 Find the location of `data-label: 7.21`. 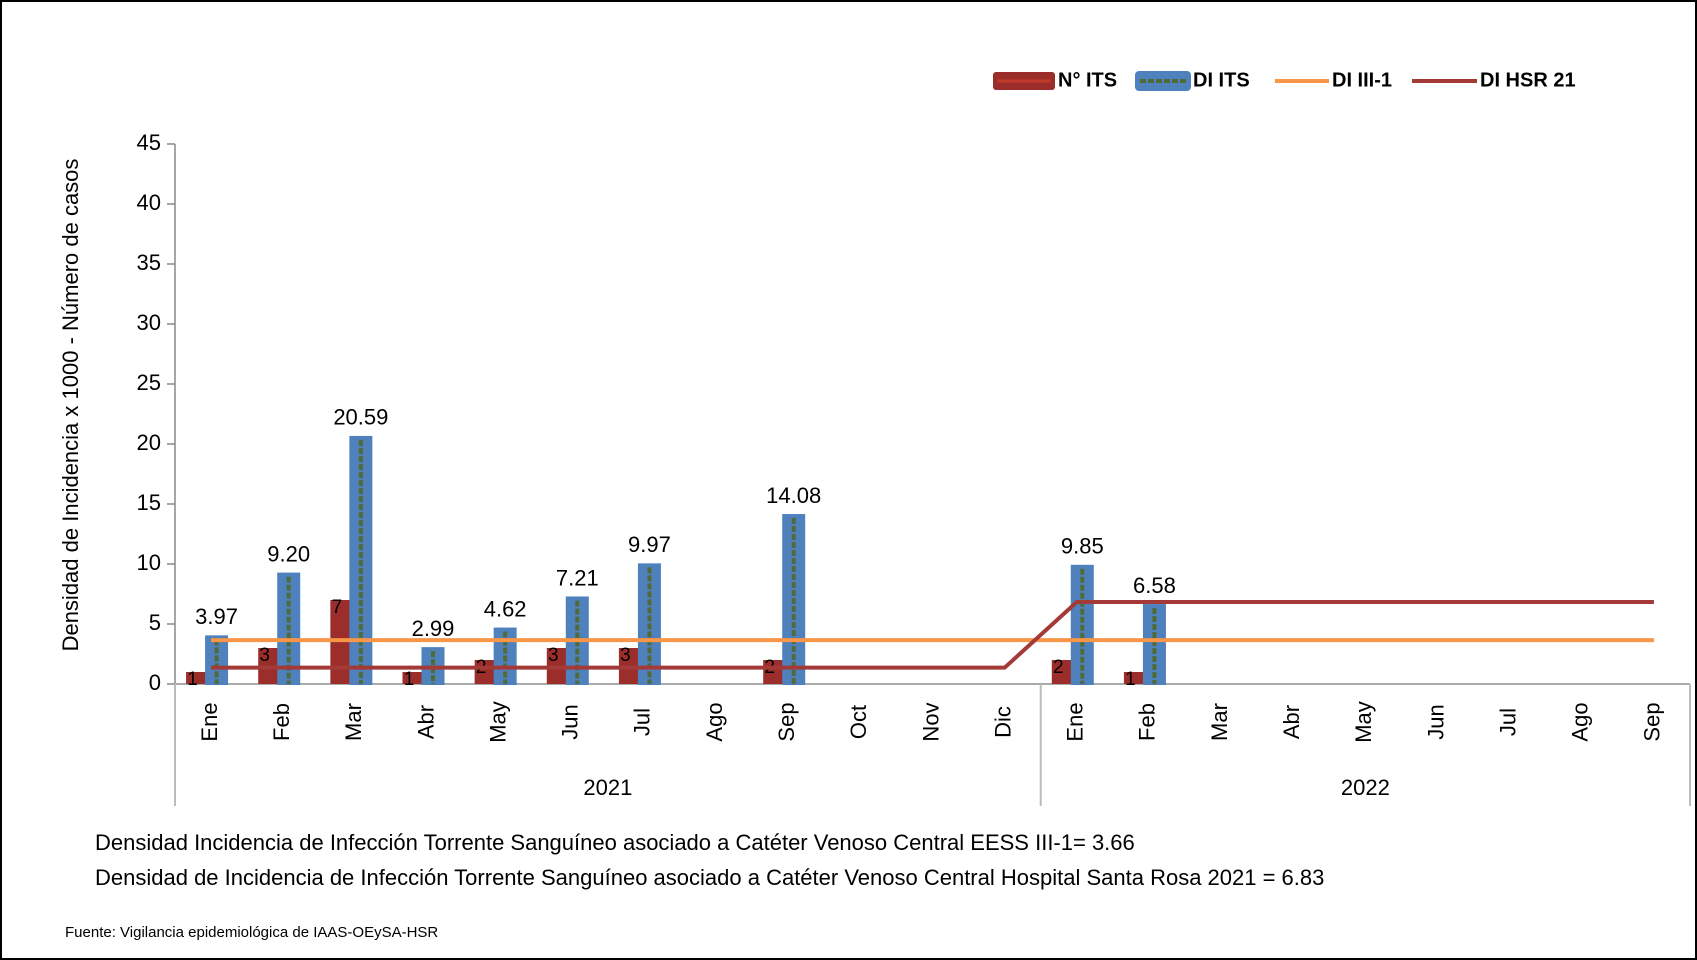

data-label: 7.21 is located at coordinates (577, 577).